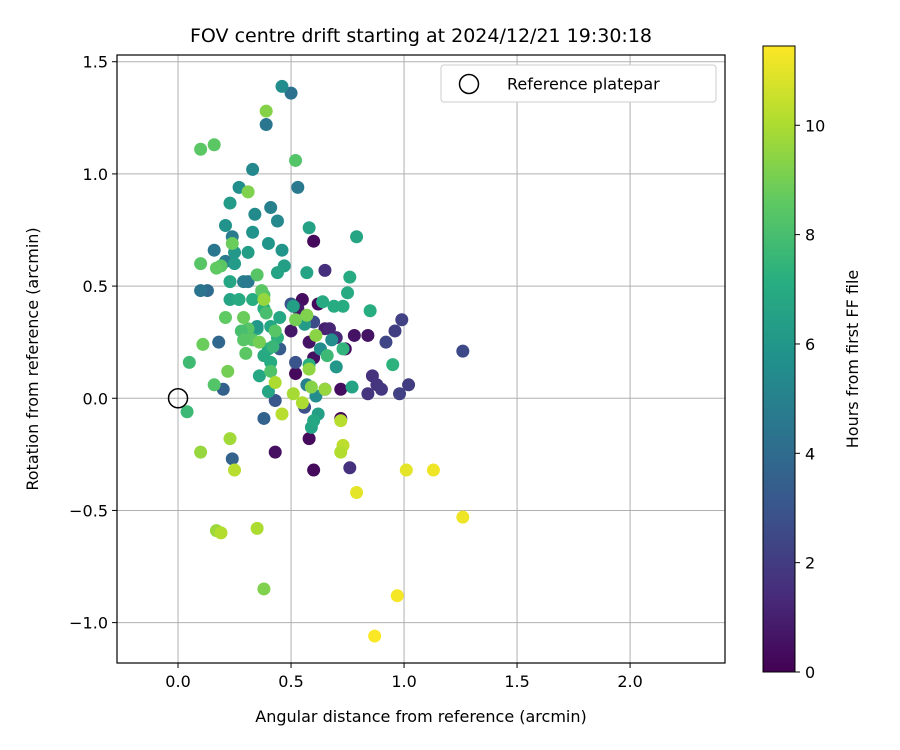 Image resolution: width=900 pixels, height=750 pixels. I want to click on legend-box, so click(578, 83).